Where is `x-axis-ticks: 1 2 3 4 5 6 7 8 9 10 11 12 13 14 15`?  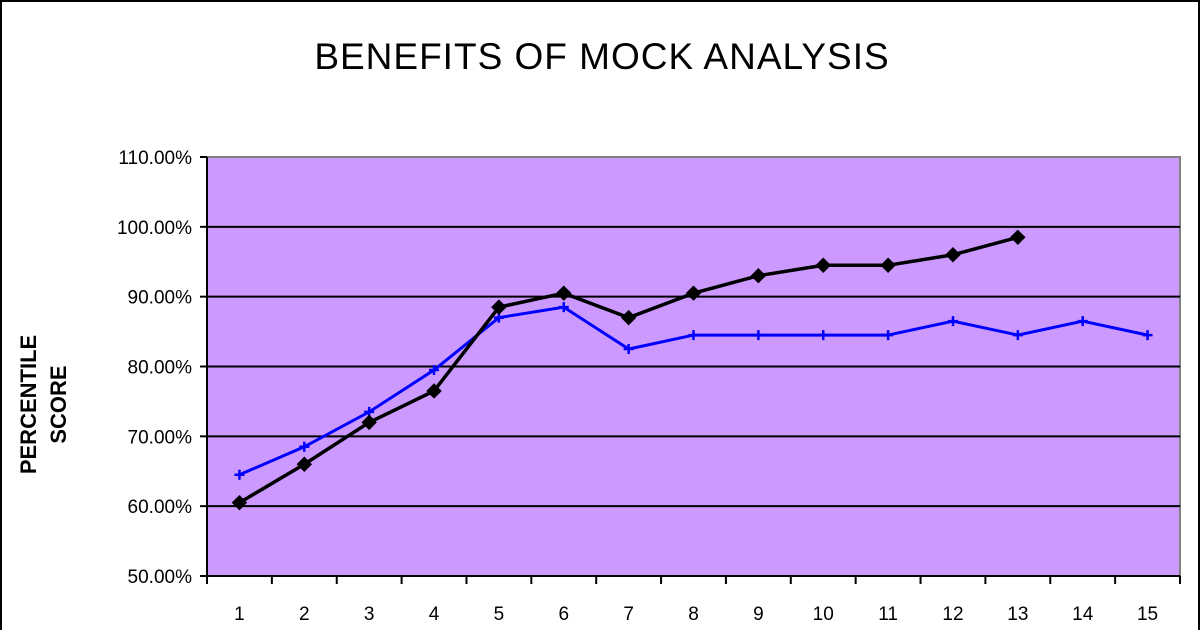 x-axis-ticks: 1 2 3 4 5 6 7 8 9 10 11 12 13 14 15 is located at coordinates (693, 600).